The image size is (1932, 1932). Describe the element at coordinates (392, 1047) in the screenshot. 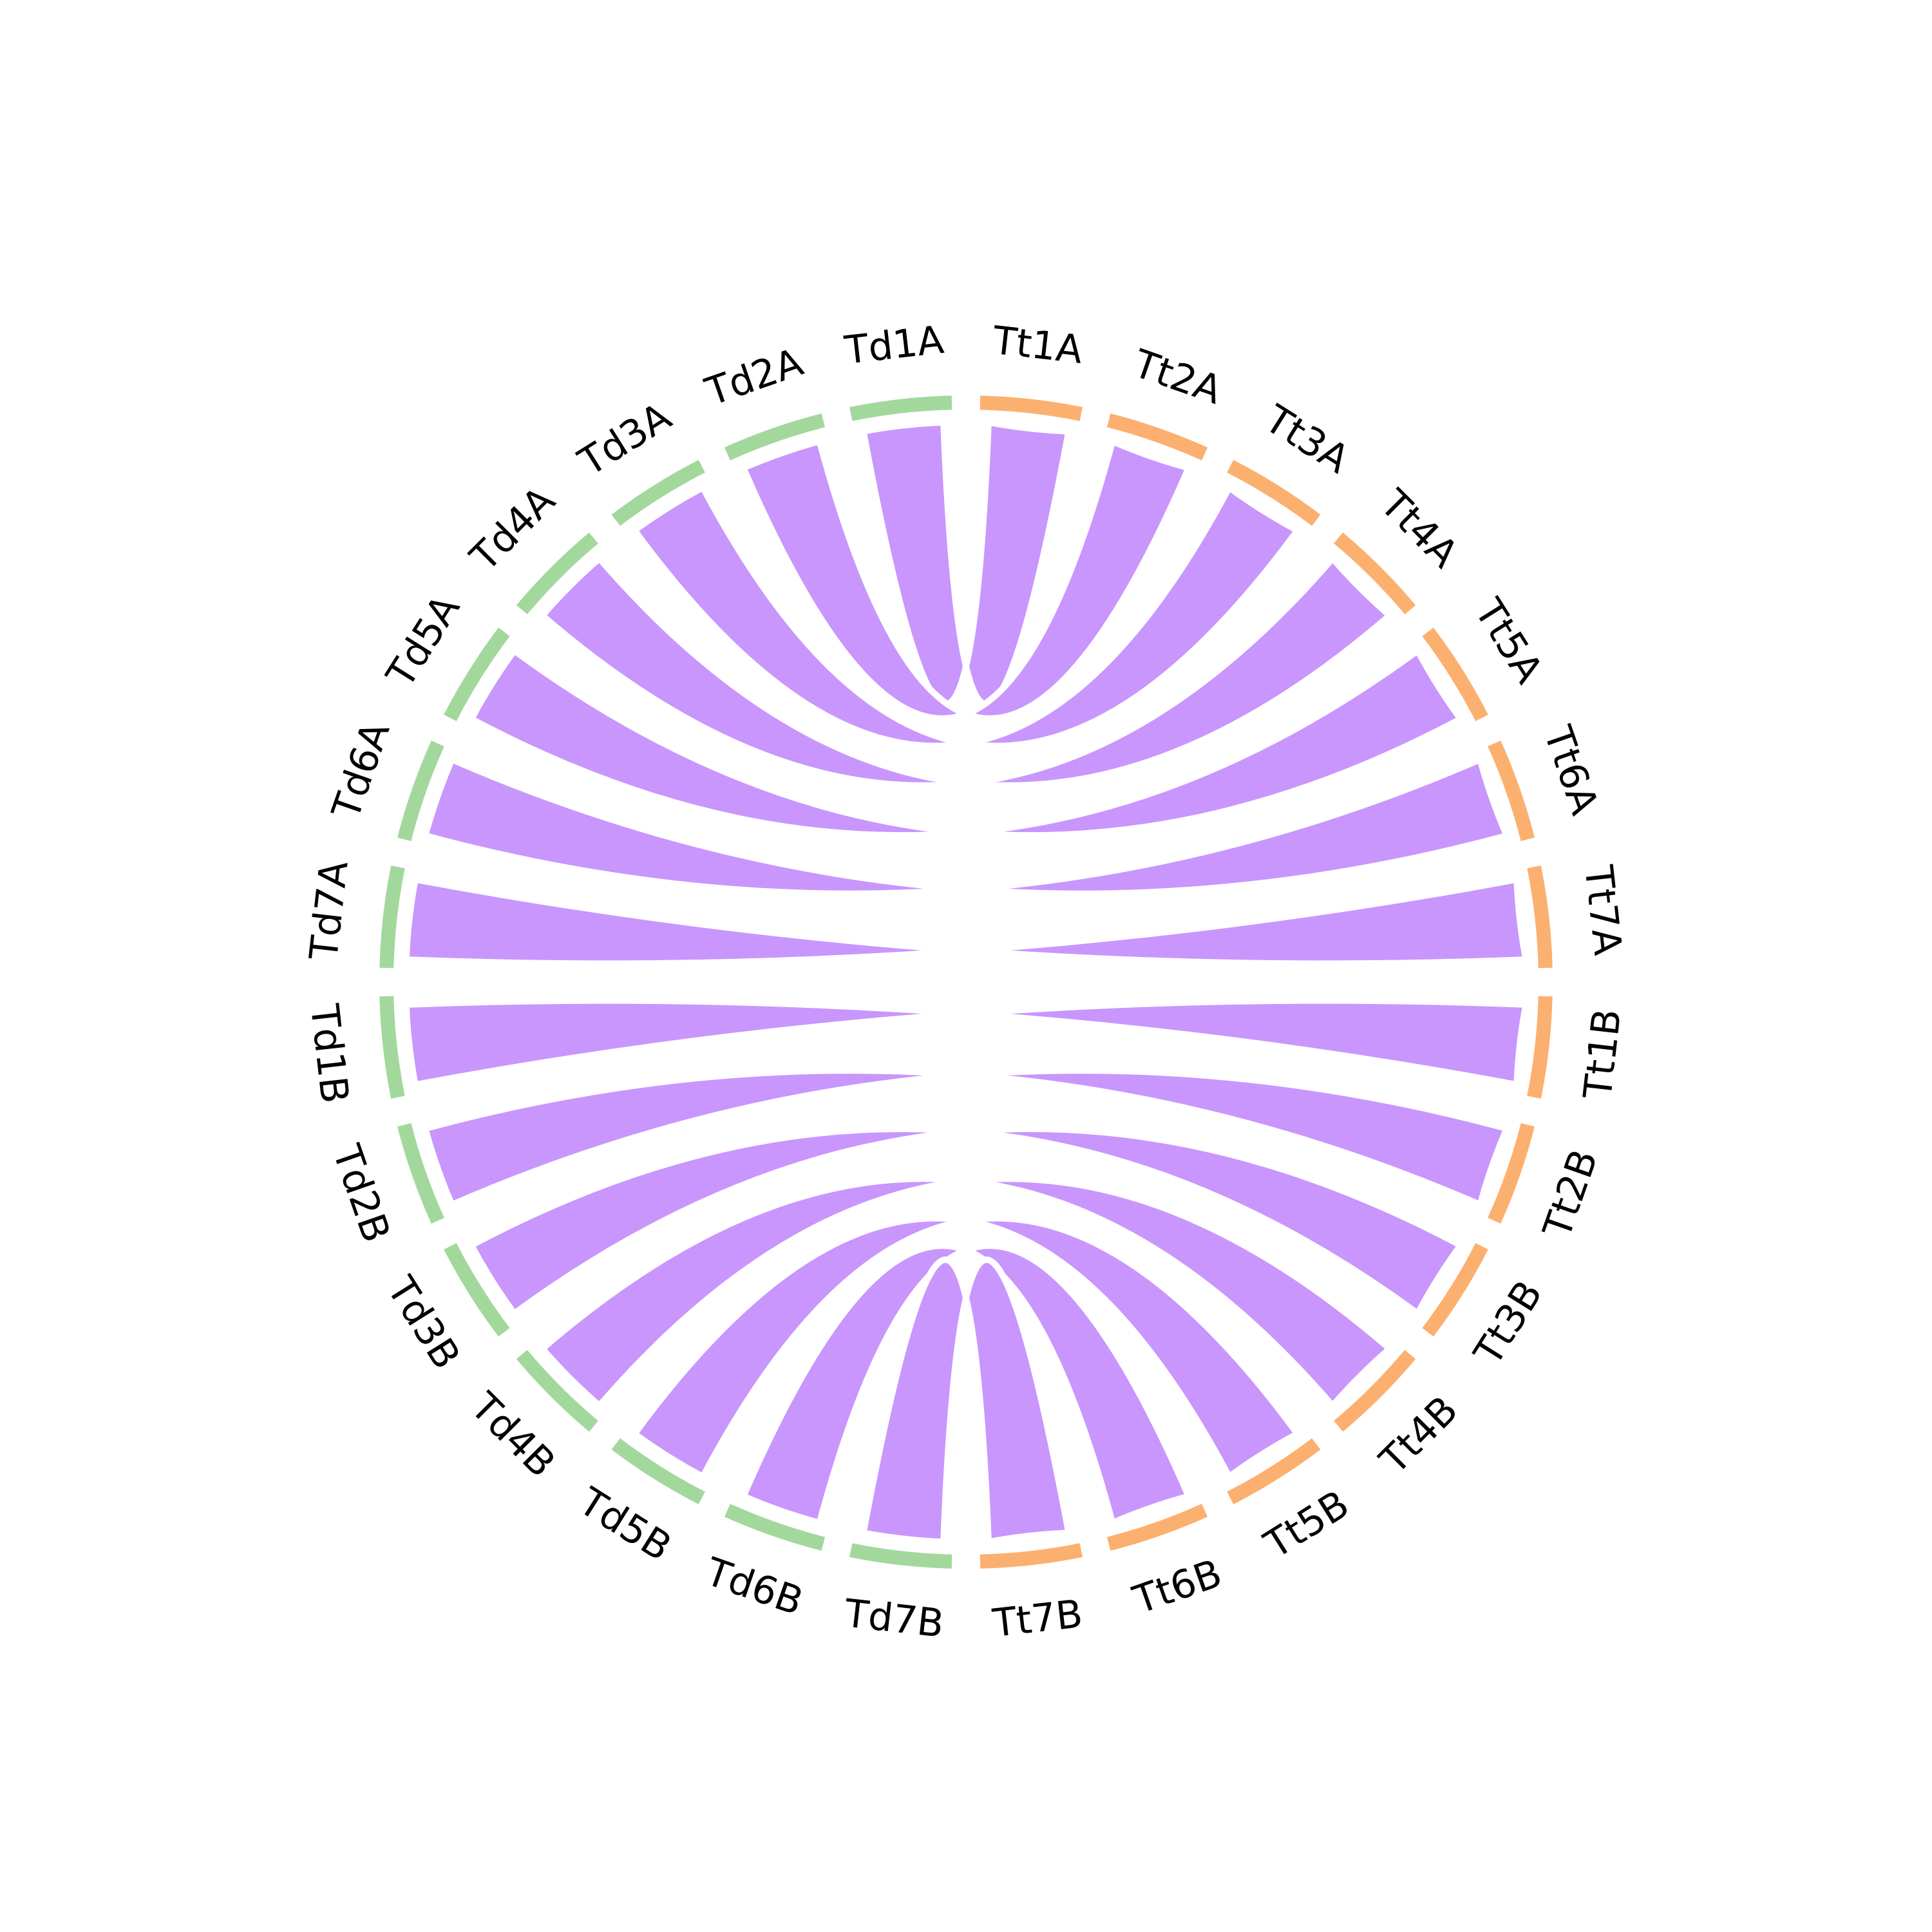

I see `chromosome-Td1B` at that location.